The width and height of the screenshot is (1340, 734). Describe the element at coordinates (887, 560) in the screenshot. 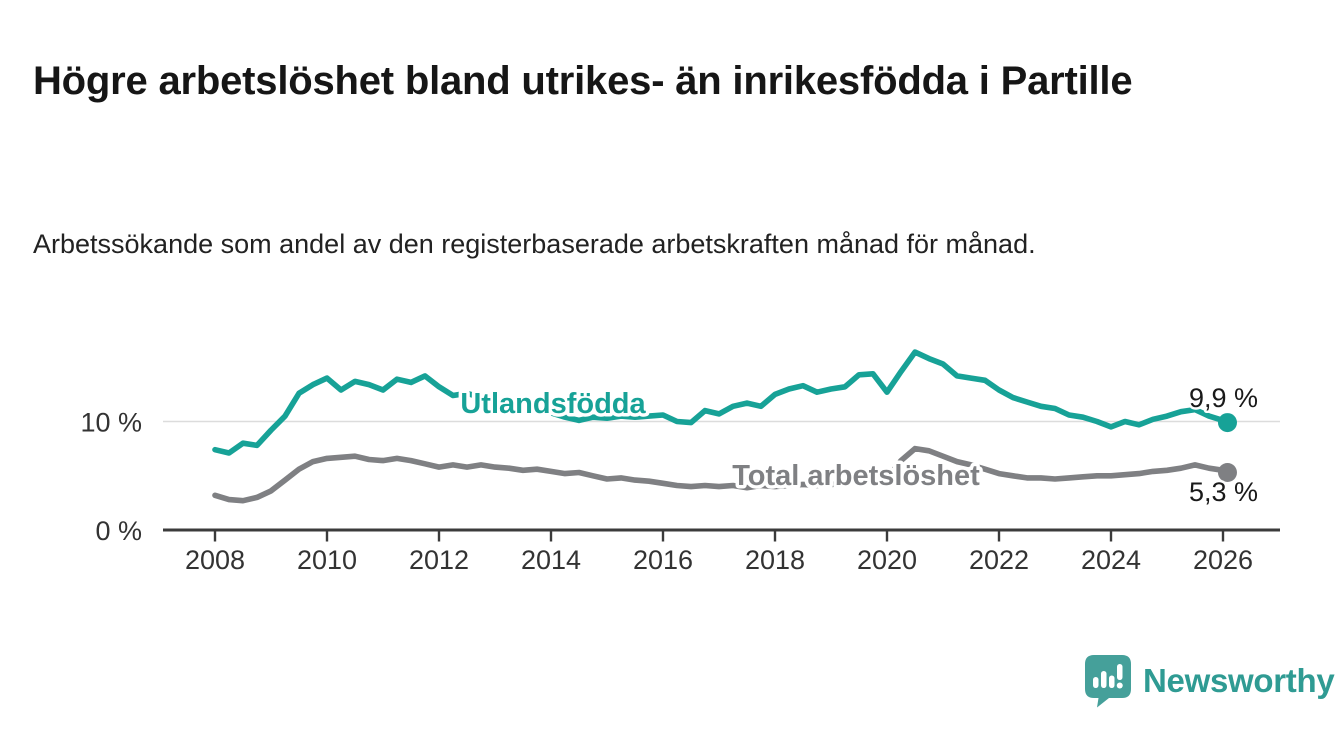

I see `x-tick-label-2020: 2020` at that location.